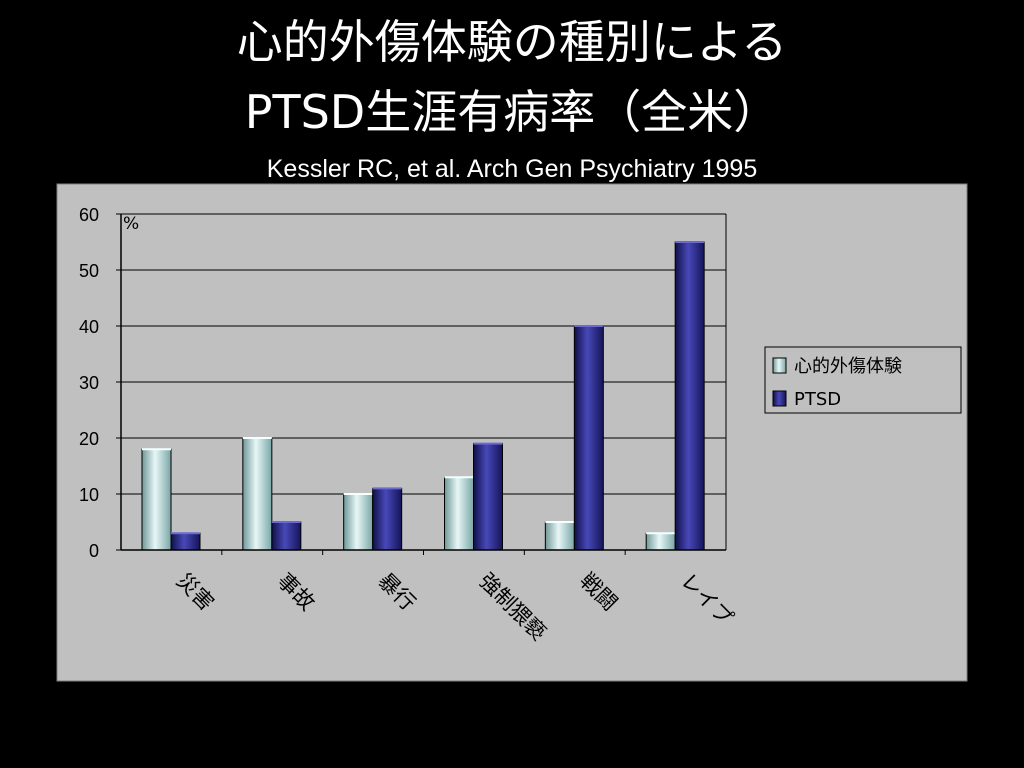 This screenshot has height=768, width=1024. What do you see at coordinates (89, 271) in the screenshot?
I see `y-tick-label: 50` at bounding box center [89, 271].